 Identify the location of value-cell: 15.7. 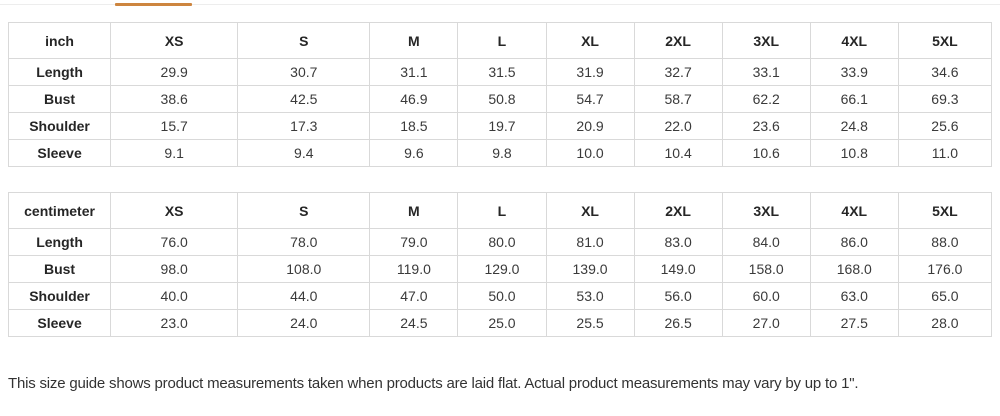
(174, 126).